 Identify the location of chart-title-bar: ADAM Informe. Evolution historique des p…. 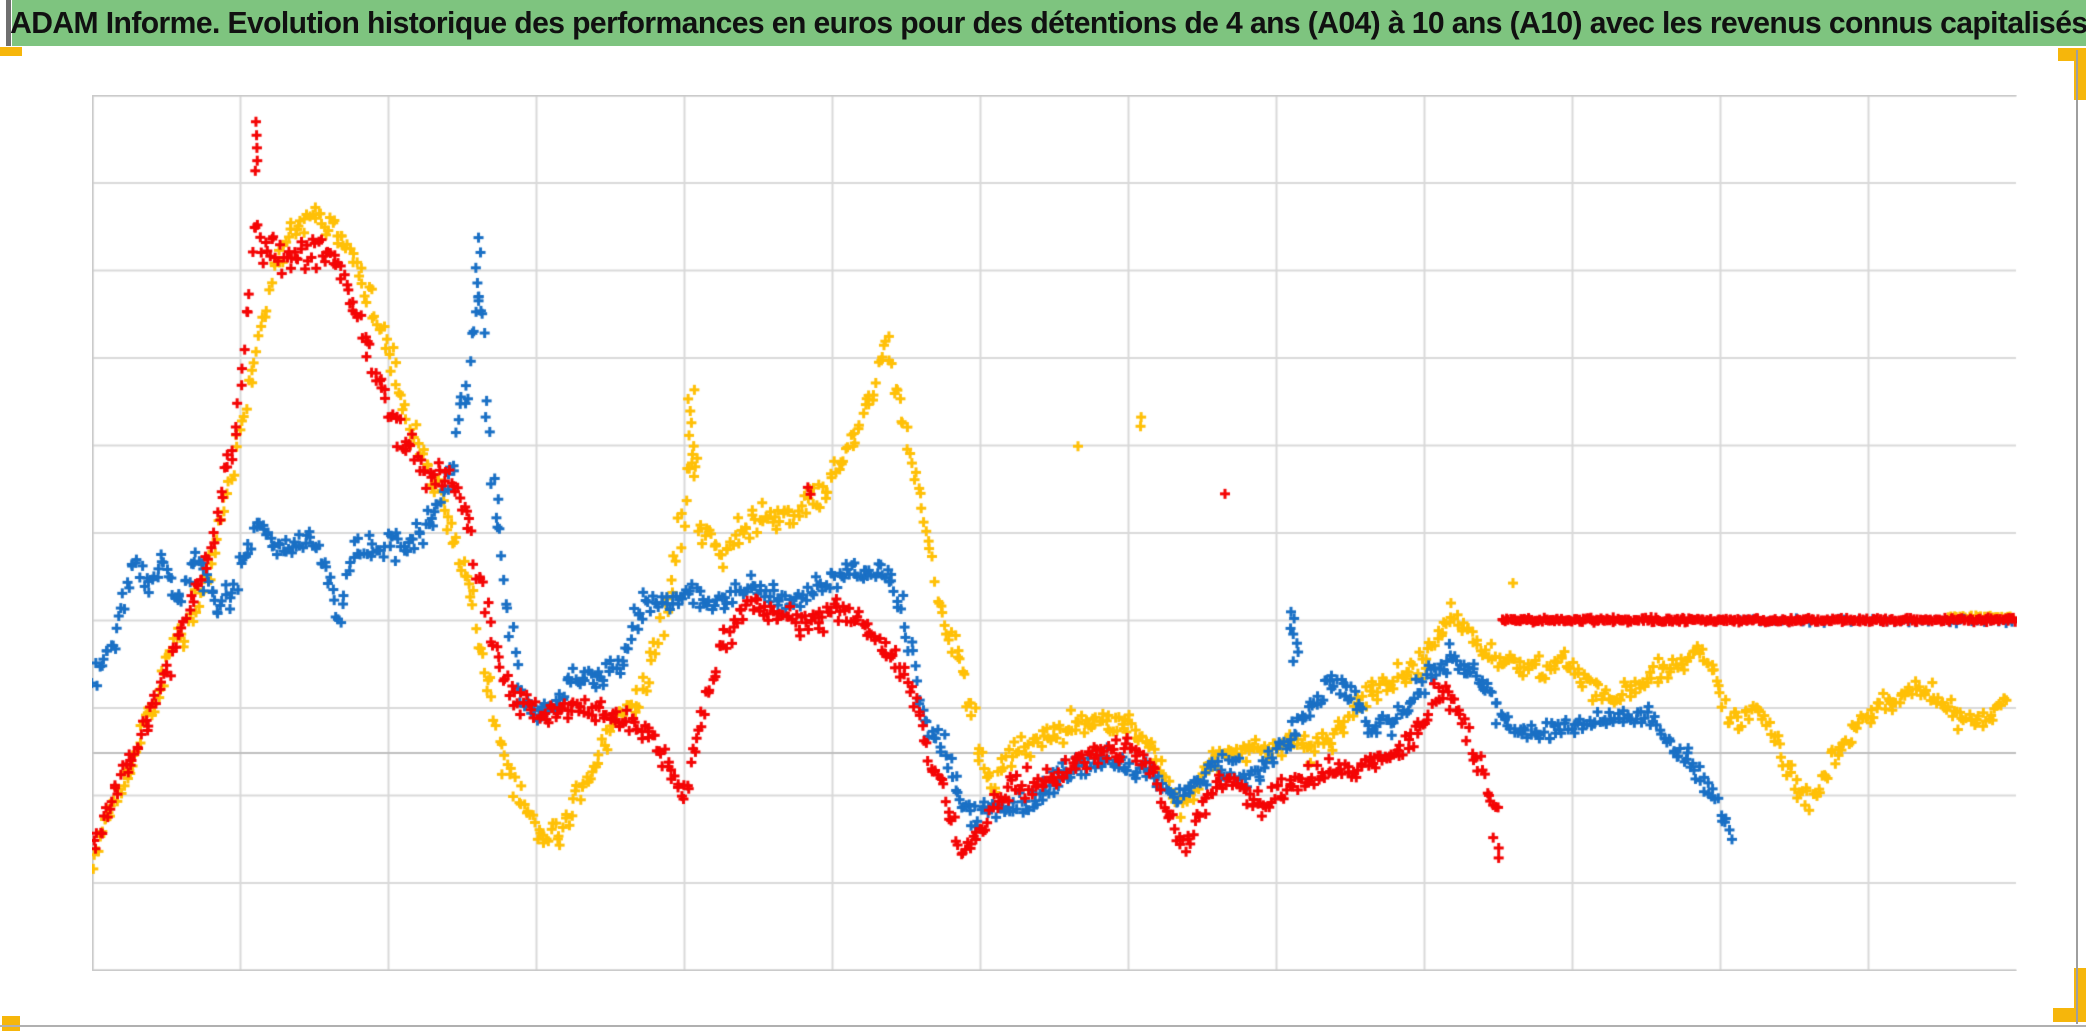
(1048, 23).